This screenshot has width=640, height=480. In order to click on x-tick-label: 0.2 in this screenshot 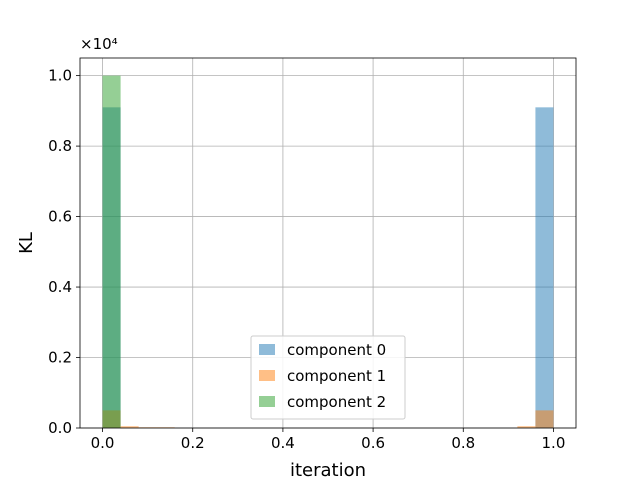, I will do `click(193, 443)`.